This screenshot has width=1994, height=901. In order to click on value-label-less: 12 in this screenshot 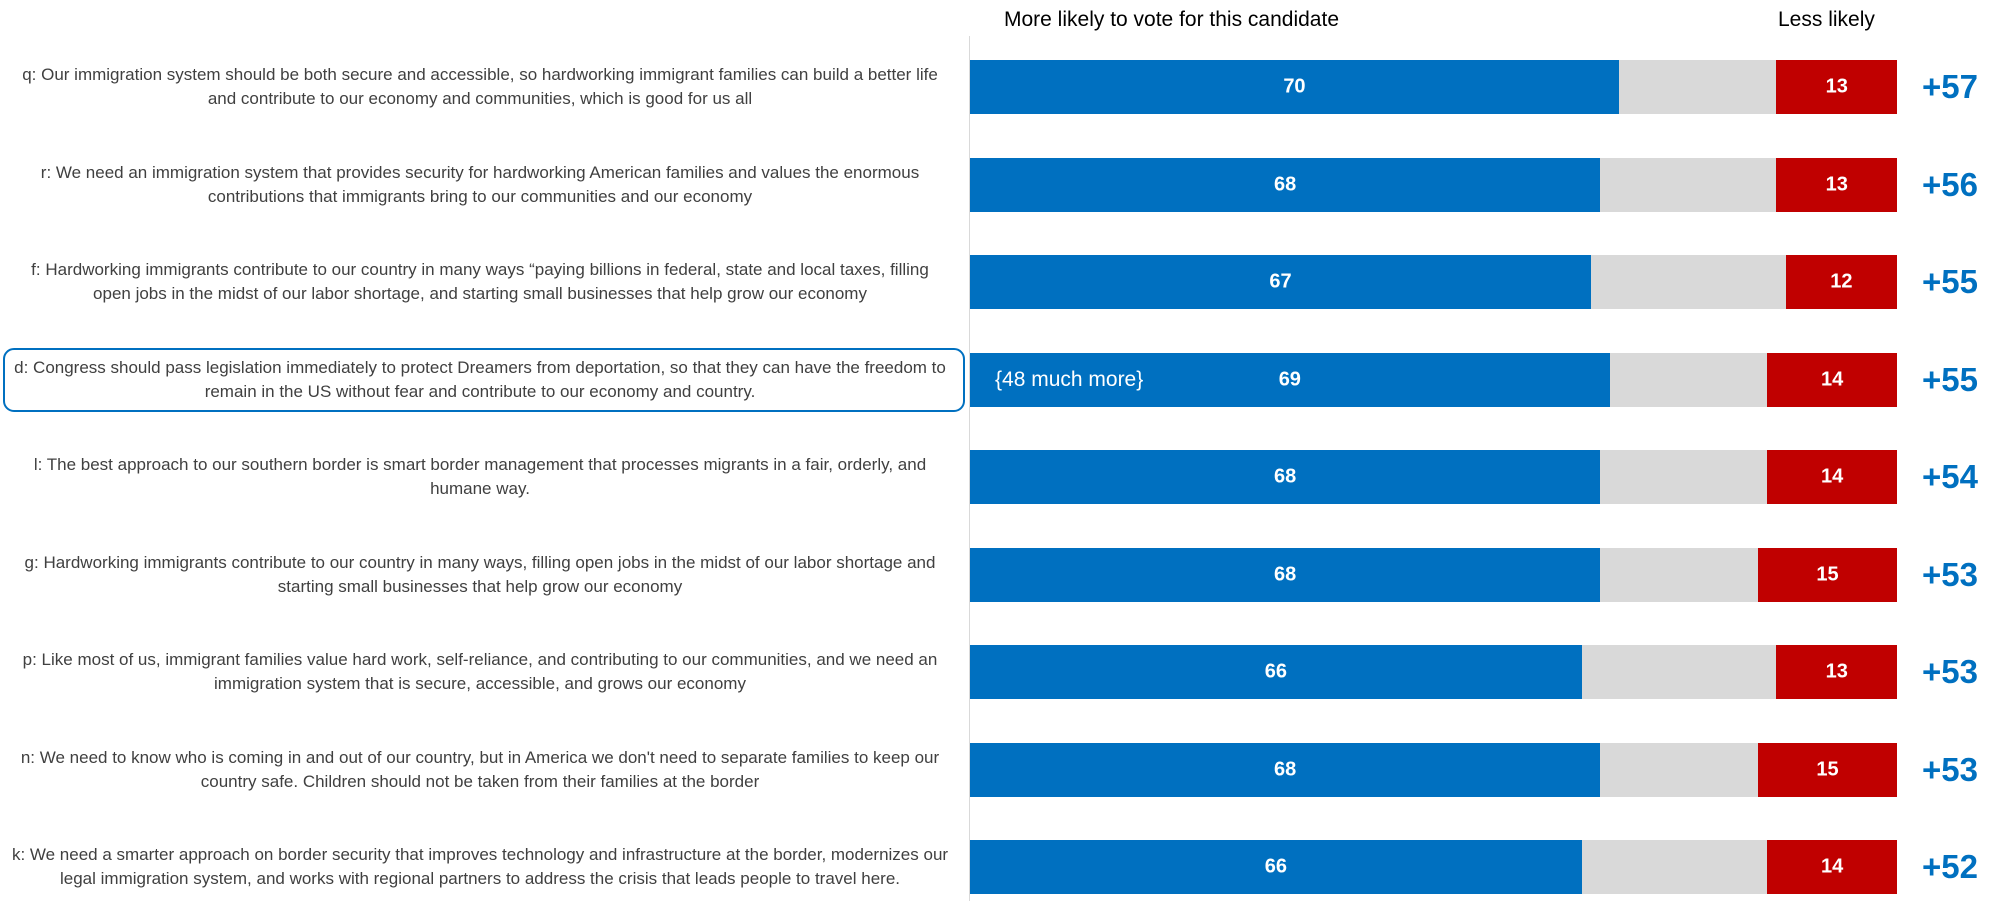, I will do `click(1841, 281)`.